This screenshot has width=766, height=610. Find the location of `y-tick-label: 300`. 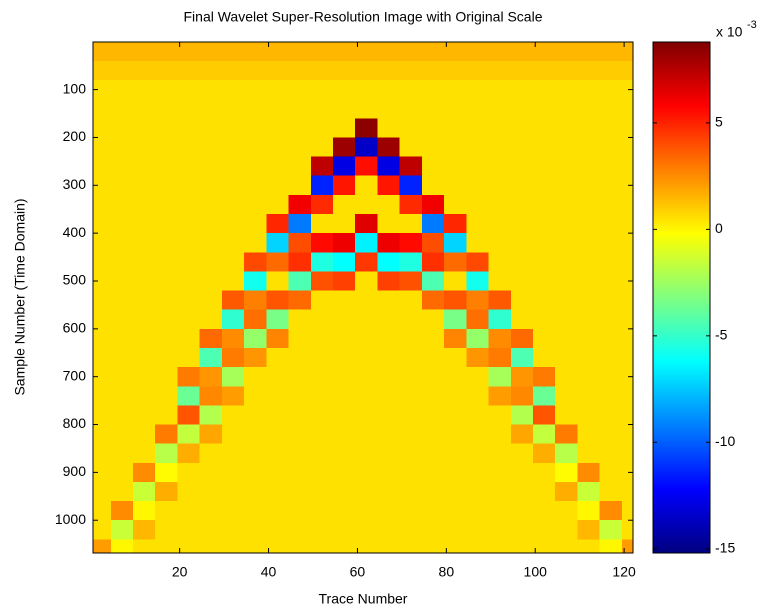

y-tick-label: 300 is located at coordinates (75, 184).